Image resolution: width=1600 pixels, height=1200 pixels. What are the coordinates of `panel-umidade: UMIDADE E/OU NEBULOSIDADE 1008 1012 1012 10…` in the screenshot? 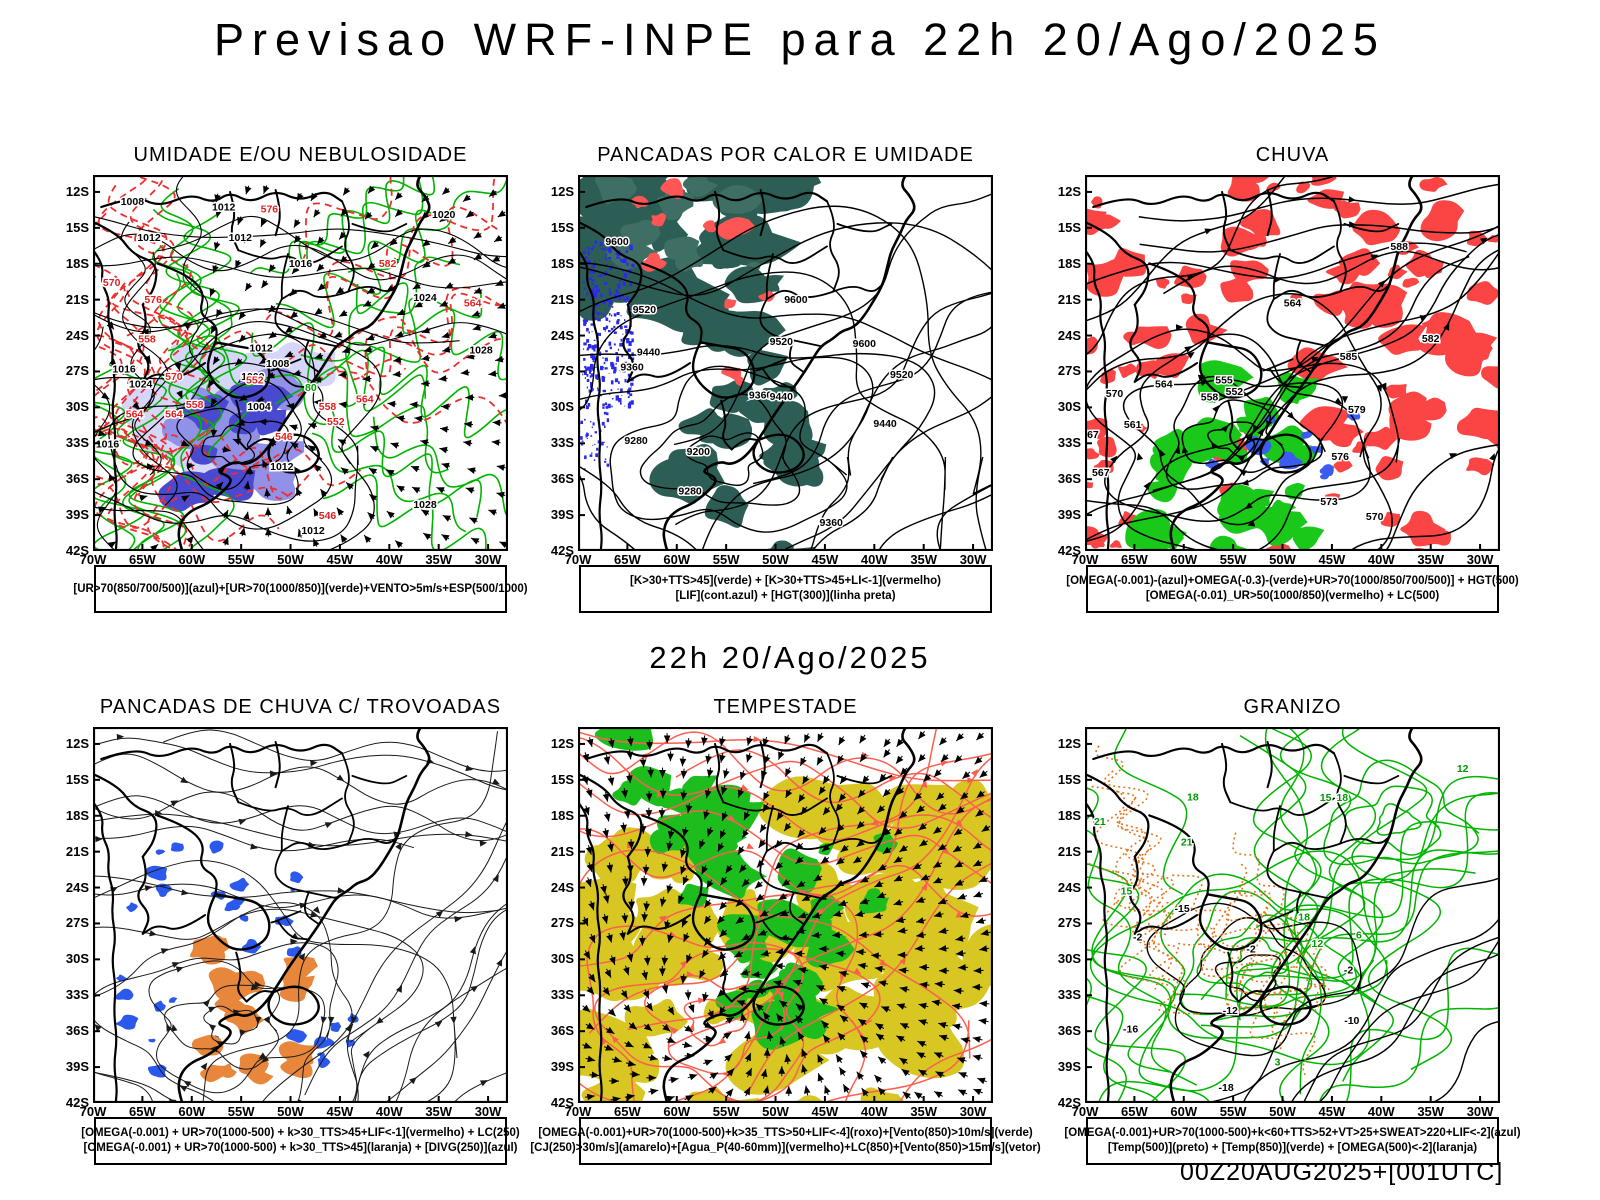 It's located at (297, 378).